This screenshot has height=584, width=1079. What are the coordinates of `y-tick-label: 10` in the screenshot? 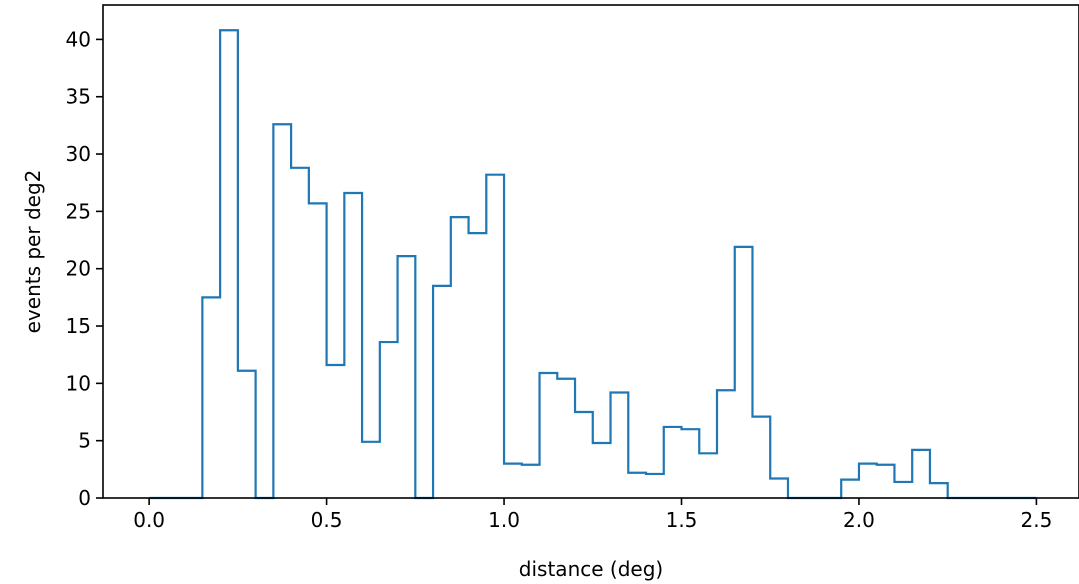 It's located at (78, 383).